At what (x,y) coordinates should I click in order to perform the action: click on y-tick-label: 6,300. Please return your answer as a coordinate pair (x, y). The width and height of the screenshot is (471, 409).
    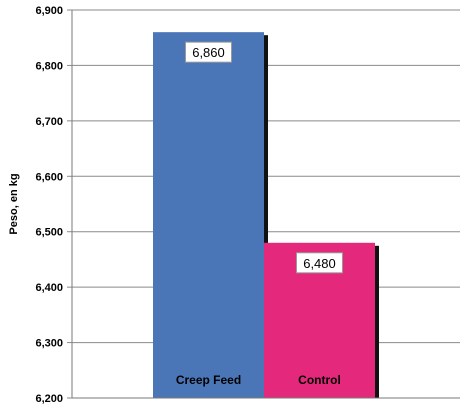
    Looking at the image, I should click on (49, 344).